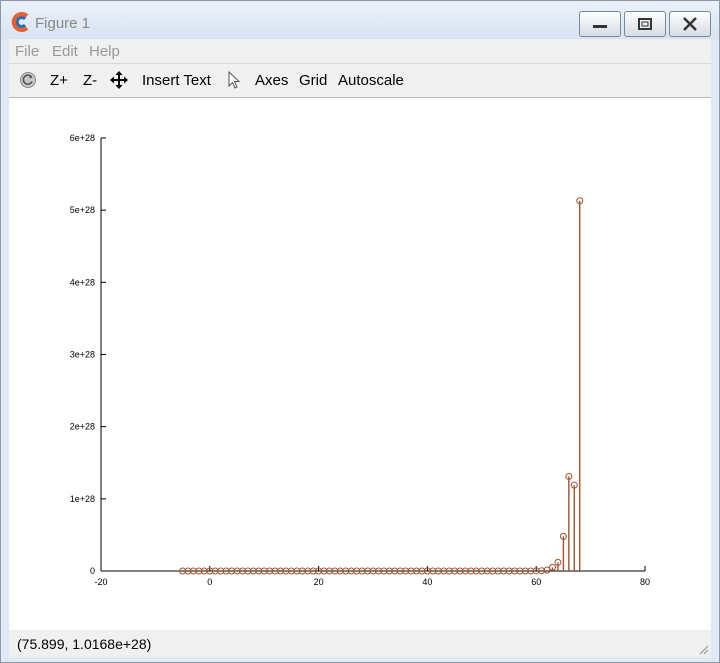 The image size is (720, 663). I want to click on close-icon, so click(690, 24).